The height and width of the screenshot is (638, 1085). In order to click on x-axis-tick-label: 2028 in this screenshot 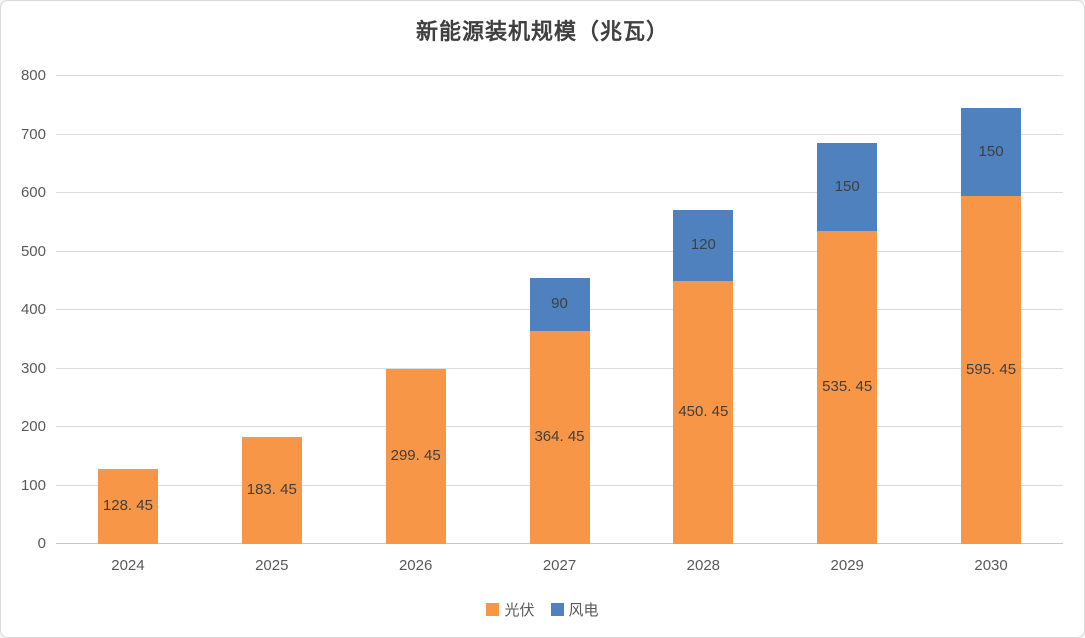, I will do `click(703, 565)`.